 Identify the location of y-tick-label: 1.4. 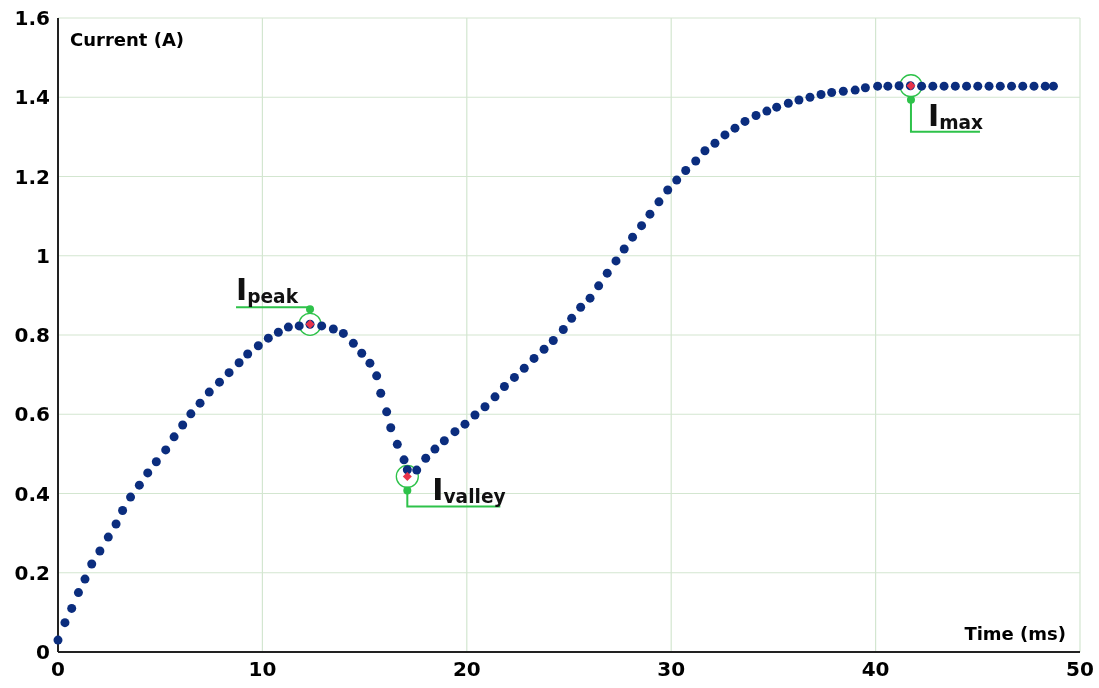
(32, 97).